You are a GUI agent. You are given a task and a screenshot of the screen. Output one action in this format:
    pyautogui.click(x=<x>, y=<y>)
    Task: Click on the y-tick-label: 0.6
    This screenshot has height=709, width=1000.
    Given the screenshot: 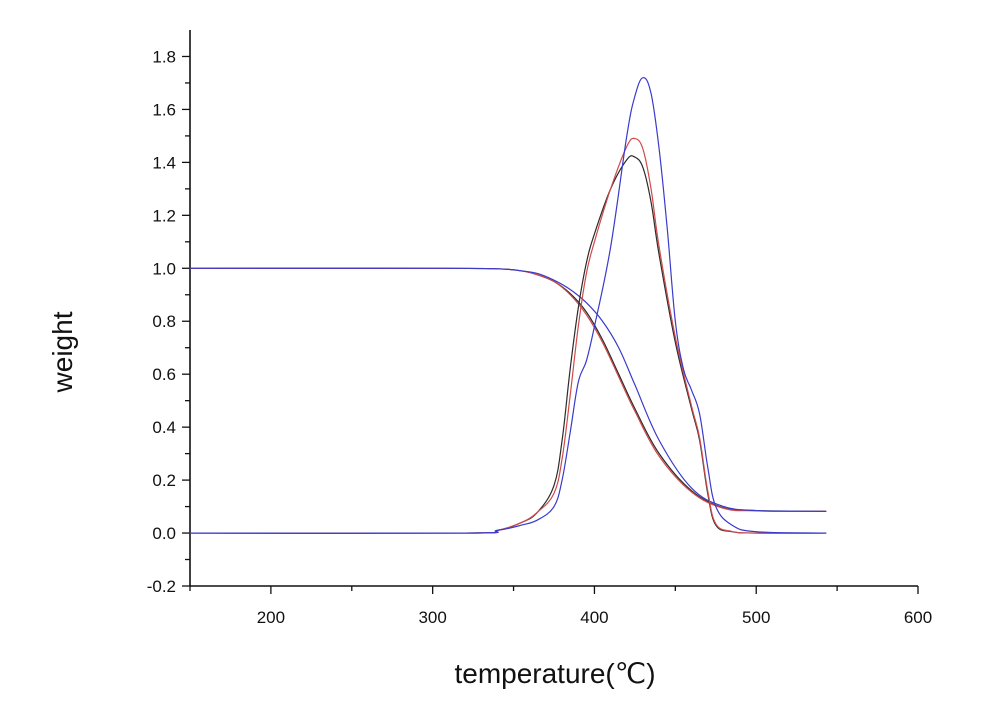 What is the action you would take?
    pyautogui.click(x=164, y=374)
    